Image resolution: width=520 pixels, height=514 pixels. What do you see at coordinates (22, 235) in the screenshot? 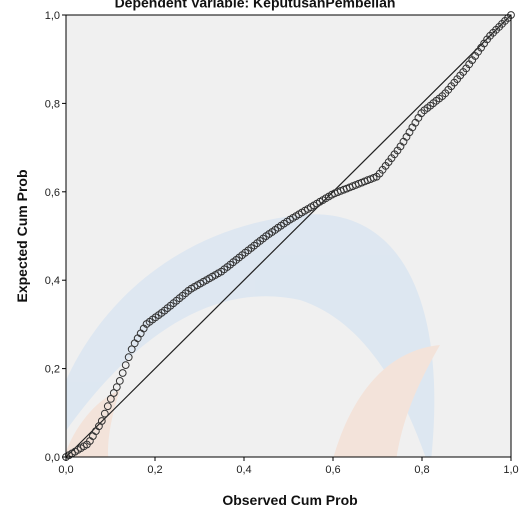
I see `y-axis-title: Expected Cum Prob` at bounding box center [22, 235].